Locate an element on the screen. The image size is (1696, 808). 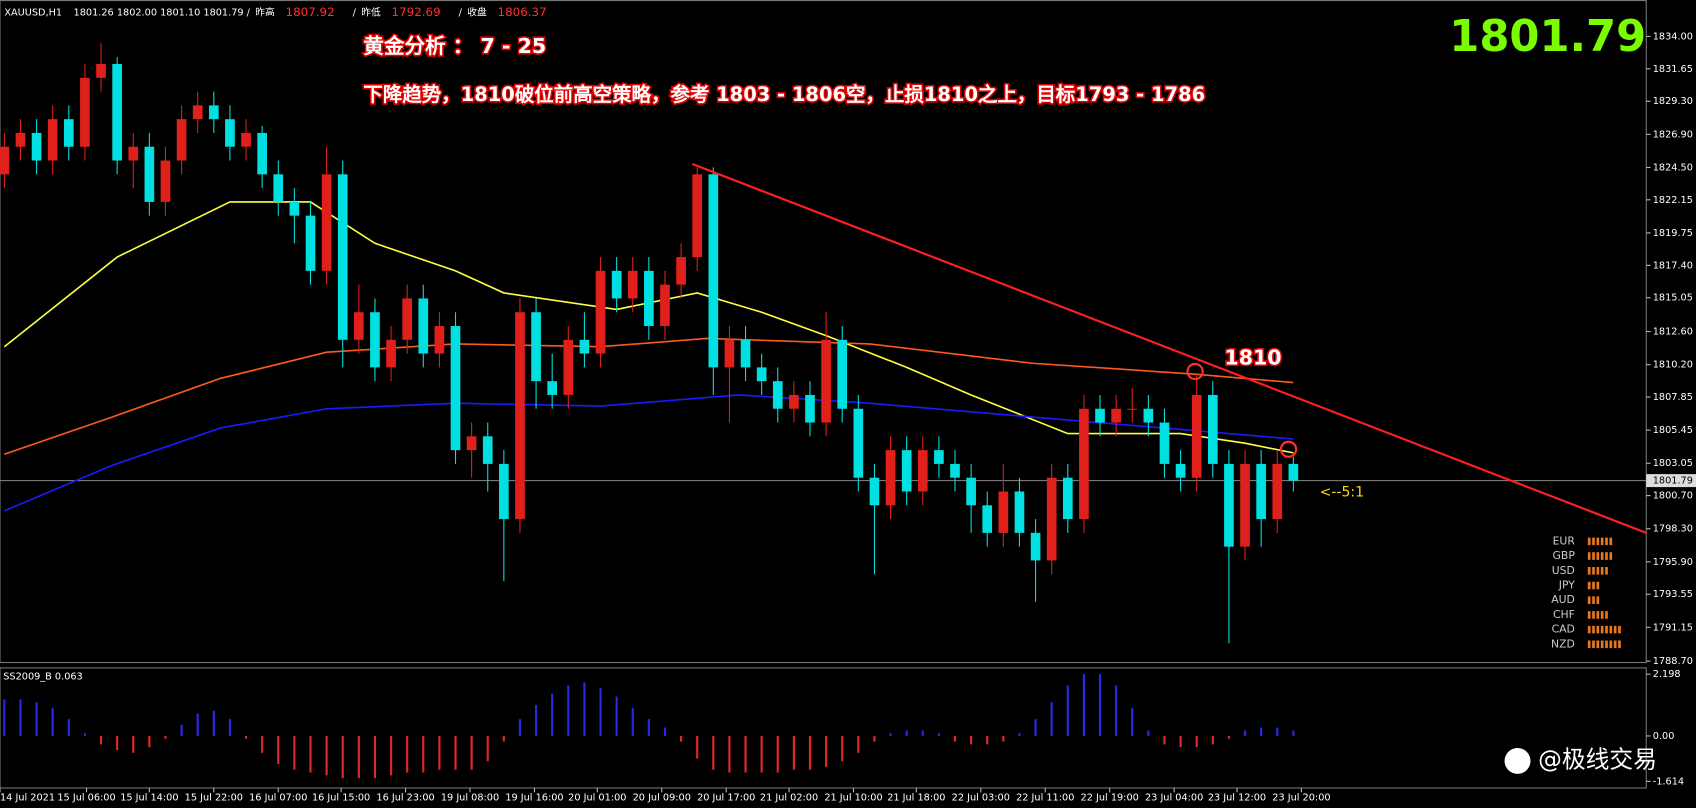
y-tick-label: 1815.05 is located at coordinates (1673, 298).